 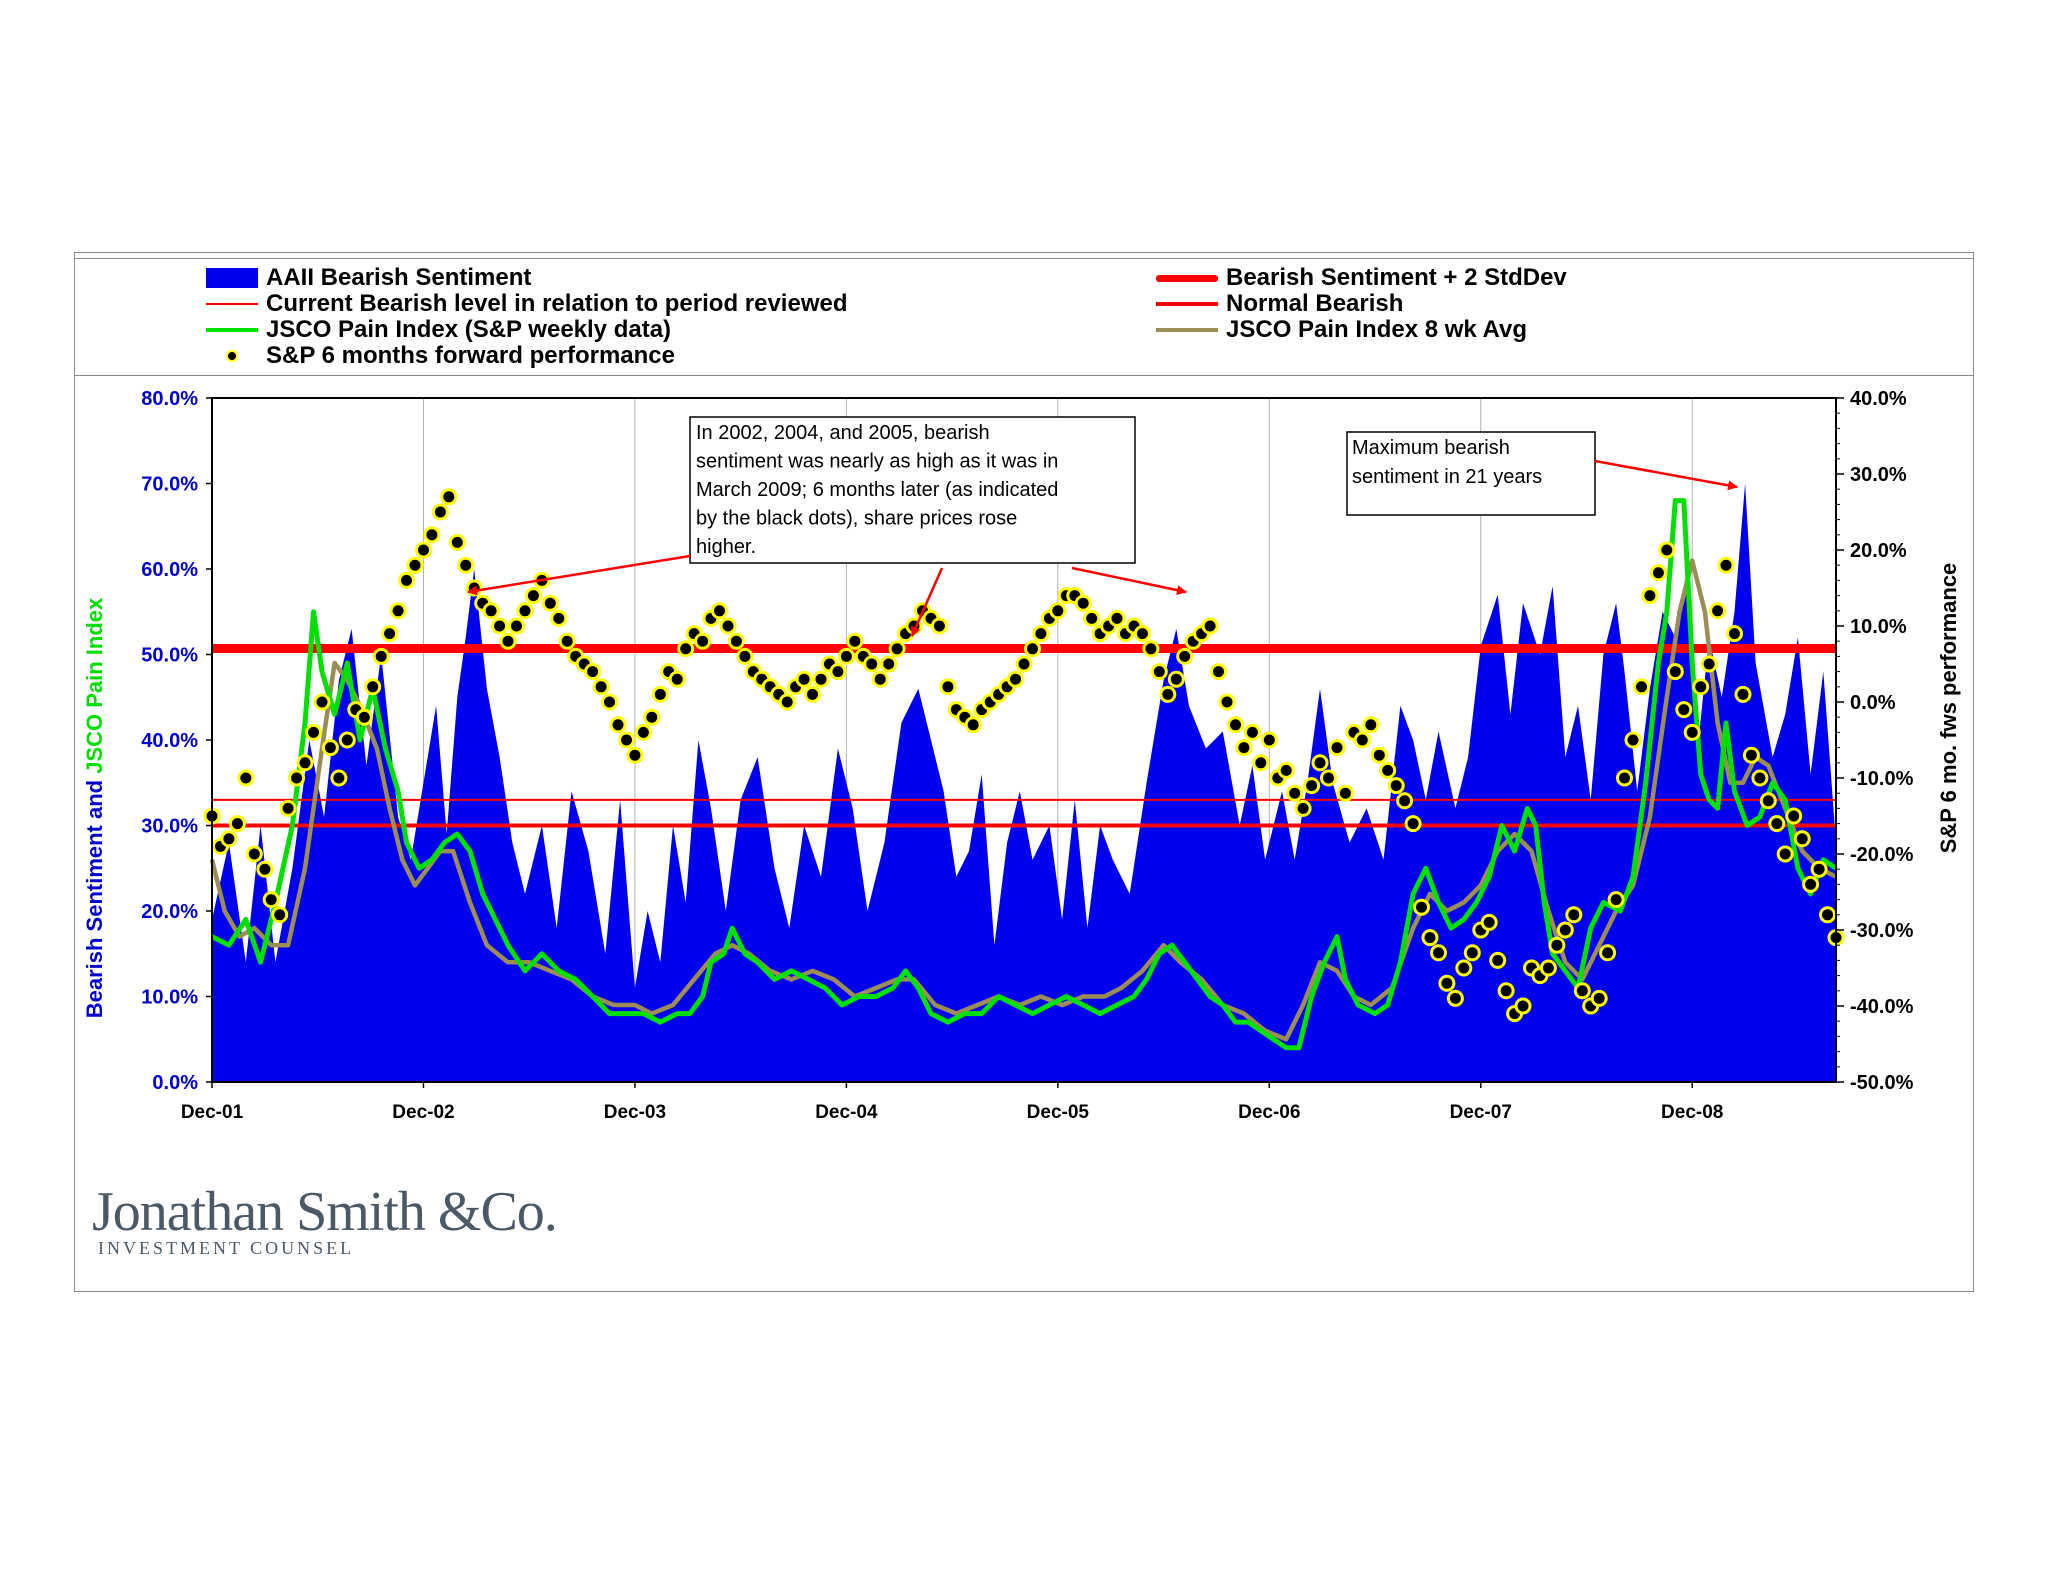 I want to click on legend-item-aaii: AAII Bearish Sentiment, so click(x=368, y=278).